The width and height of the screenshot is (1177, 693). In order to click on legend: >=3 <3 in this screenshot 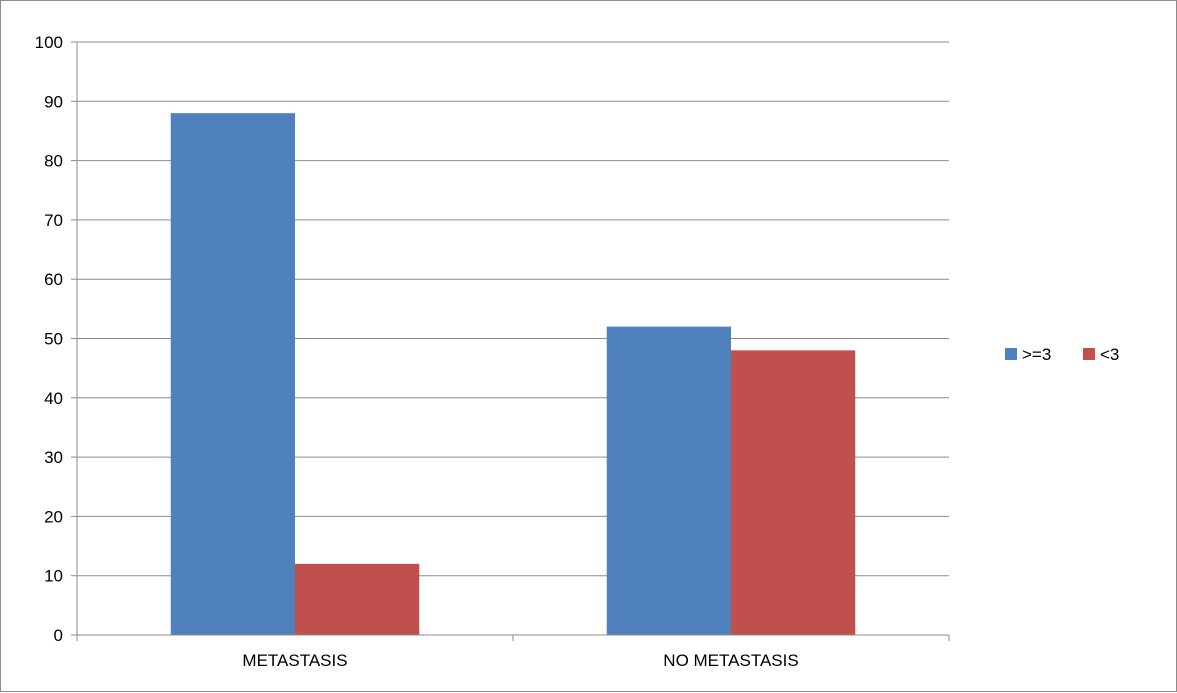, I will do `click(1062, 354)`.